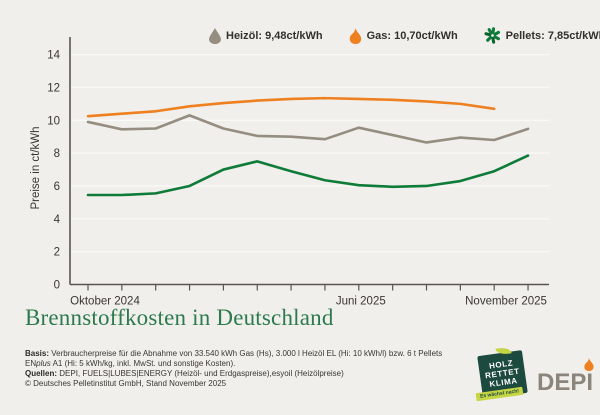 This screenshot has width=600, height=415. I want to click on basis-text-2a: EN, so click(31, 363).